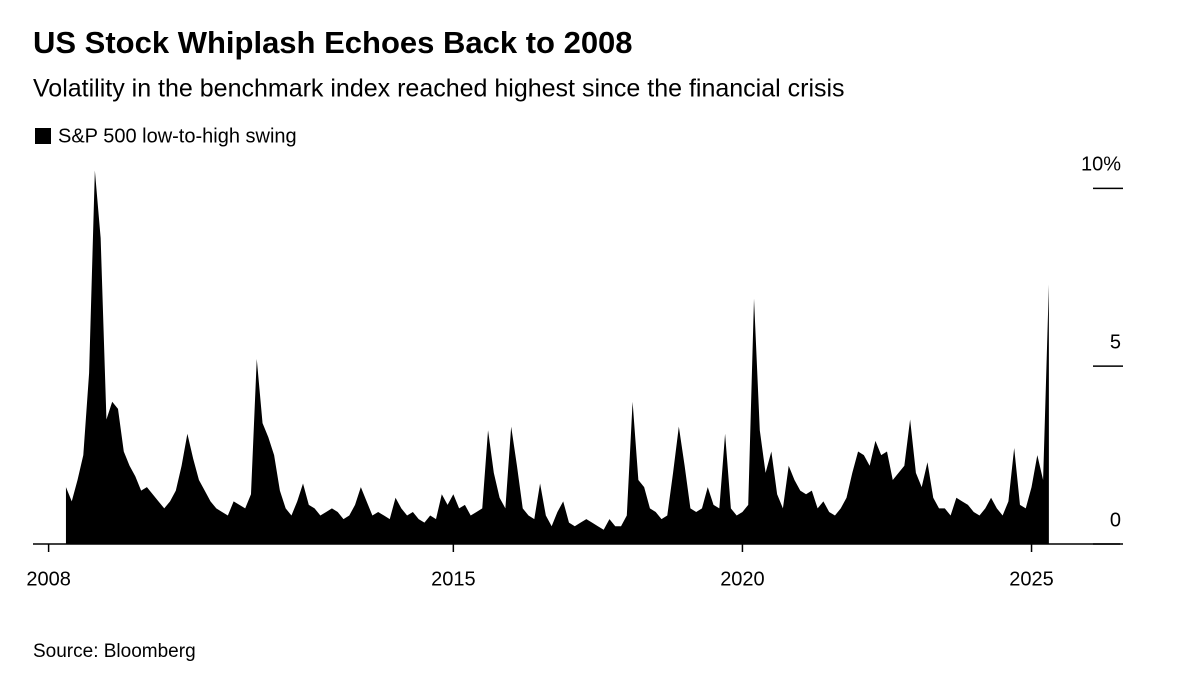  Describe the element at coordinates (114, 651) in the screenshot. I see `source: Source: Bloomberg` at that location.